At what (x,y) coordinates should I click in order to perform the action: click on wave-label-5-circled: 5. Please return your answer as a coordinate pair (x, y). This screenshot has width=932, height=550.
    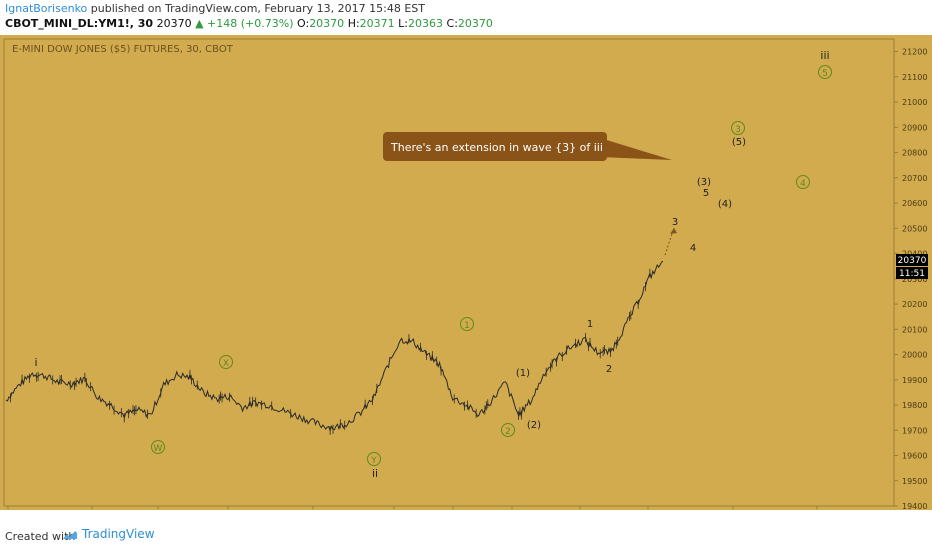
    Looking at the image, I should click on (825, 74).